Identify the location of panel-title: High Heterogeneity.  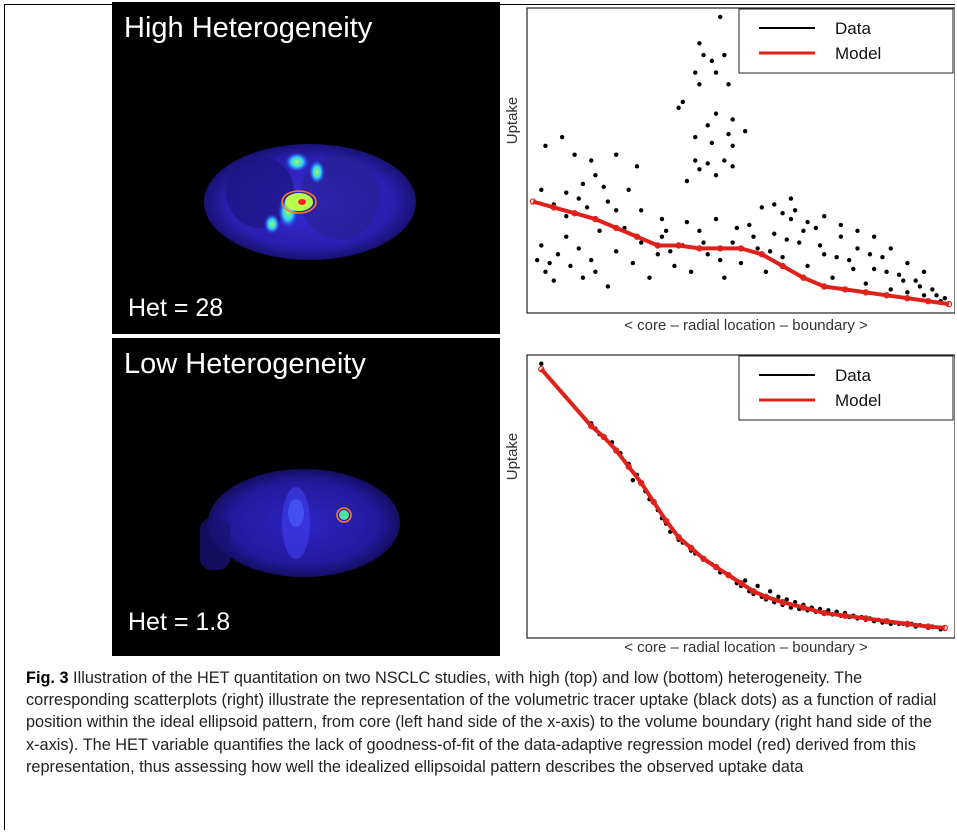
(248, 28).